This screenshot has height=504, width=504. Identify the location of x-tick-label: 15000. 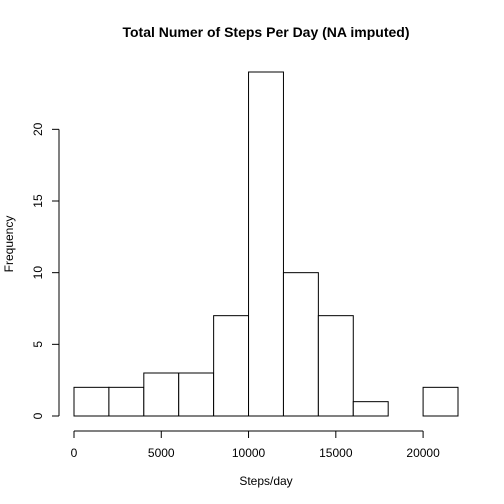
(336, 453).